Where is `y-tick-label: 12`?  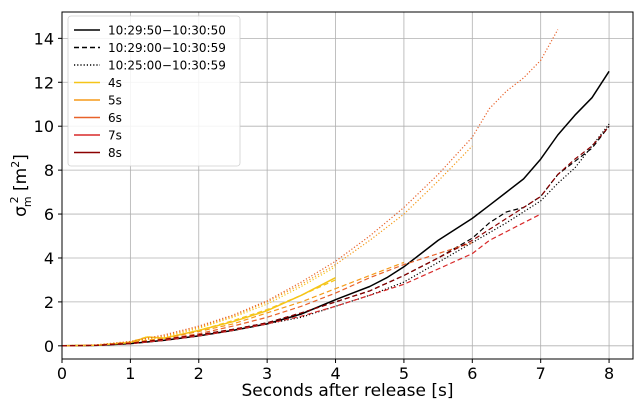
y-tick-label: 12 is located at coordinates (44, 82).